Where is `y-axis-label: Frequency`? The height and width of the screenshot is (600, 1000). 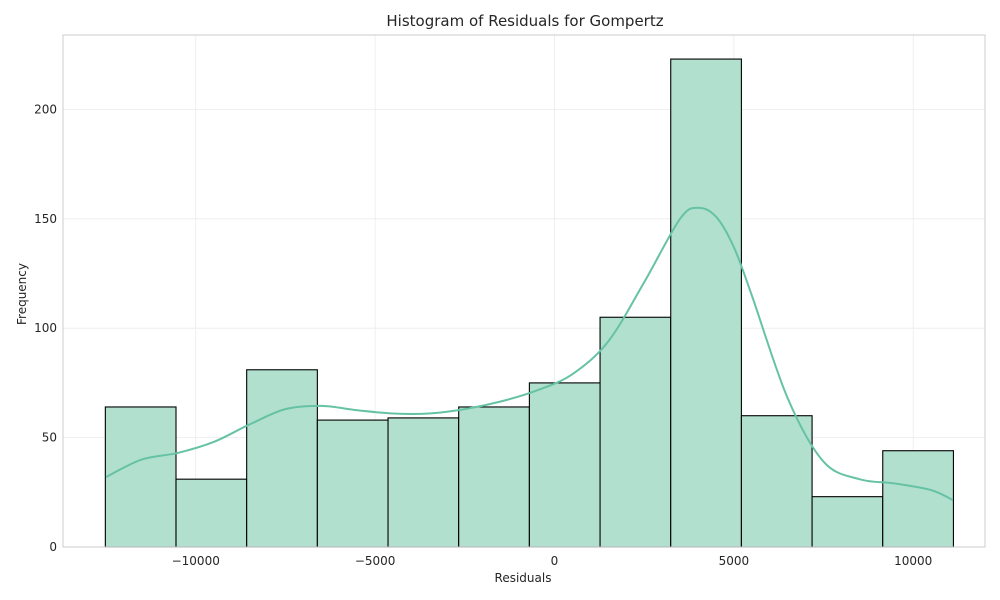
y-axis-label: Frequency is located at coordinates (22, 294).